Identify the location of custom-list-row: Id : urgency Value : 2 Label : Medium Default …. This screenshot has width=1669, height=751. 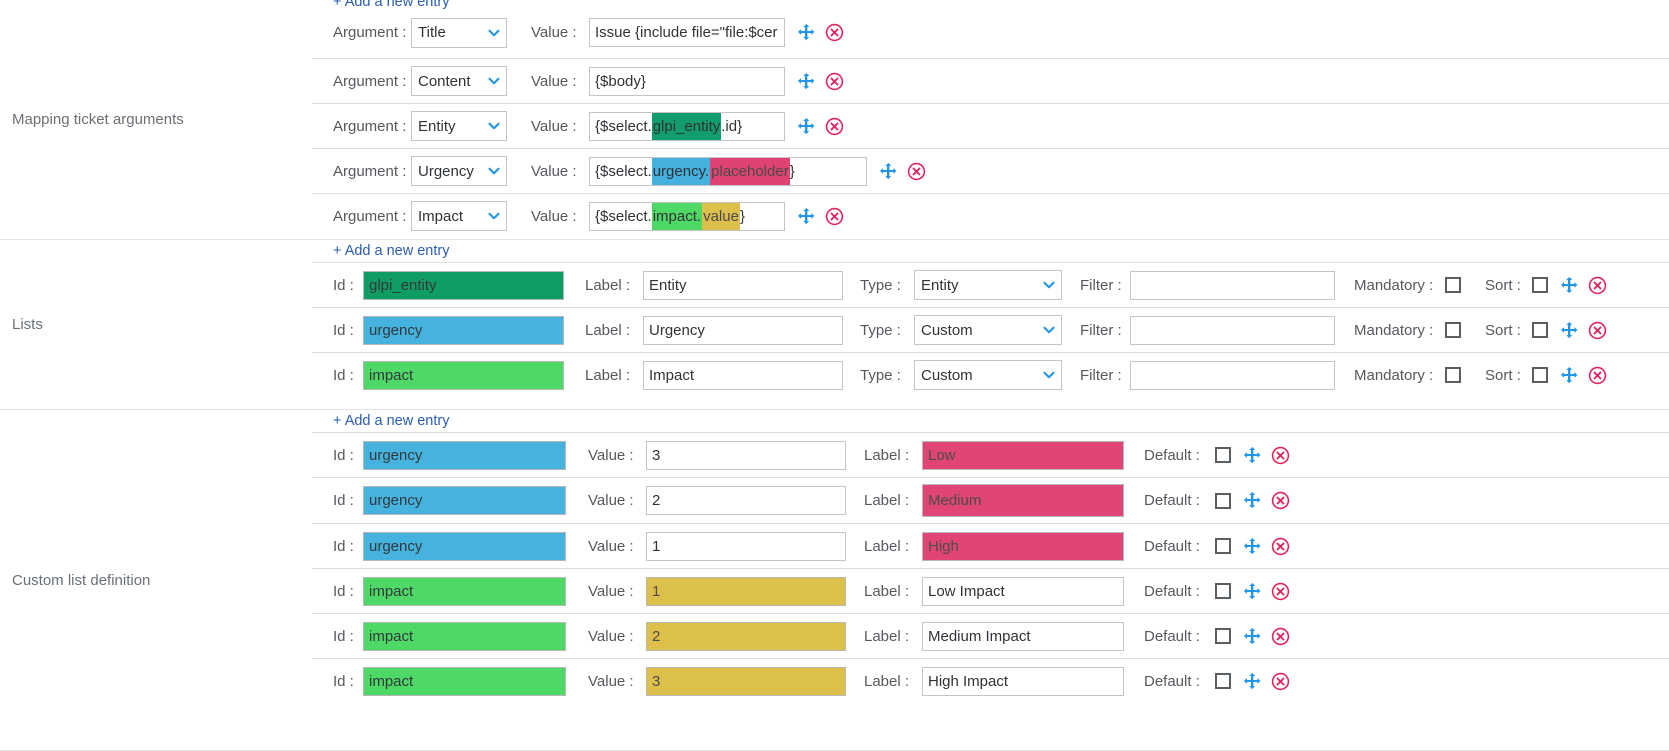
(990, 500).